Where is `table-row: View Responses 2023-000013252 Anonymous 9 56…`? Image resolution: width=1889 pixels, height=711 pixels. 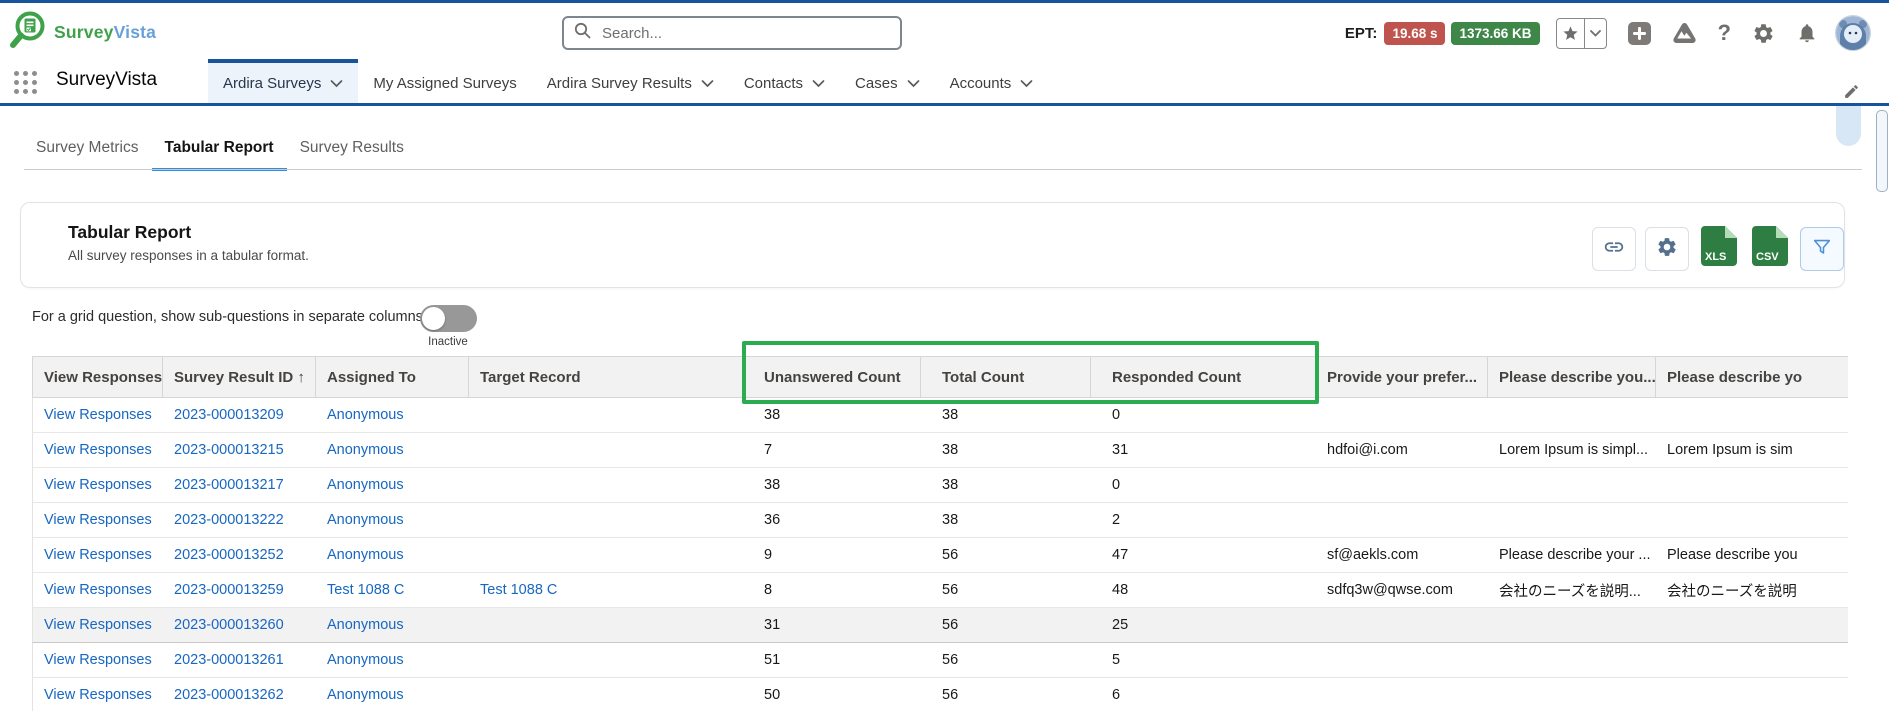 table-row: View Responses 2023-000013252 Anonymous 9 56… is located at coordinates (940, 555).